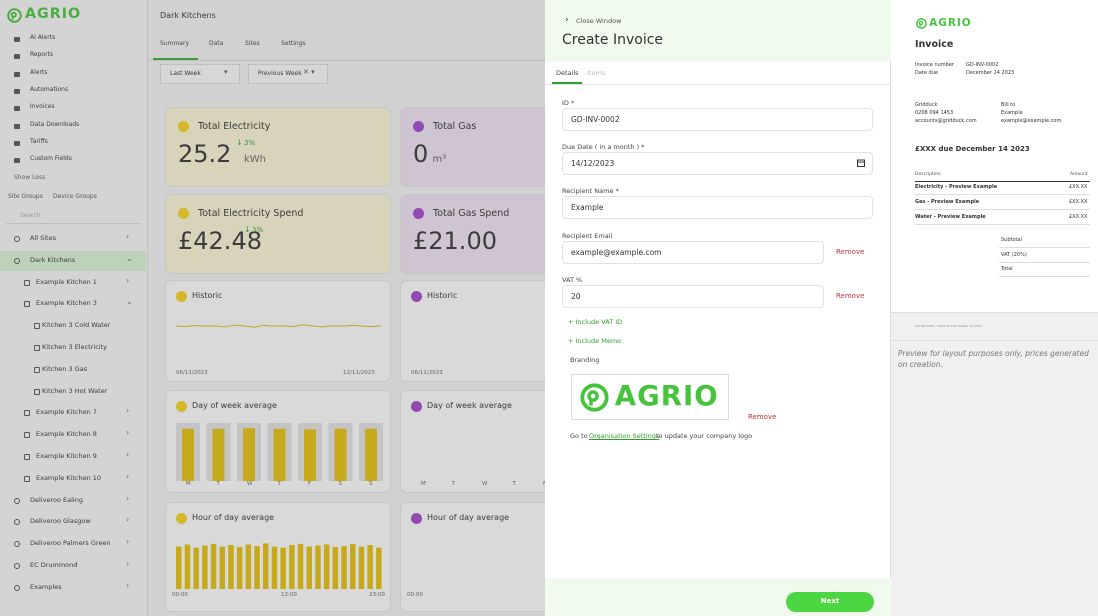 The image size is (1098, 616). Describe the element at coordinates (346, 60) in the screenshot. I see `tab-divider` at that location.